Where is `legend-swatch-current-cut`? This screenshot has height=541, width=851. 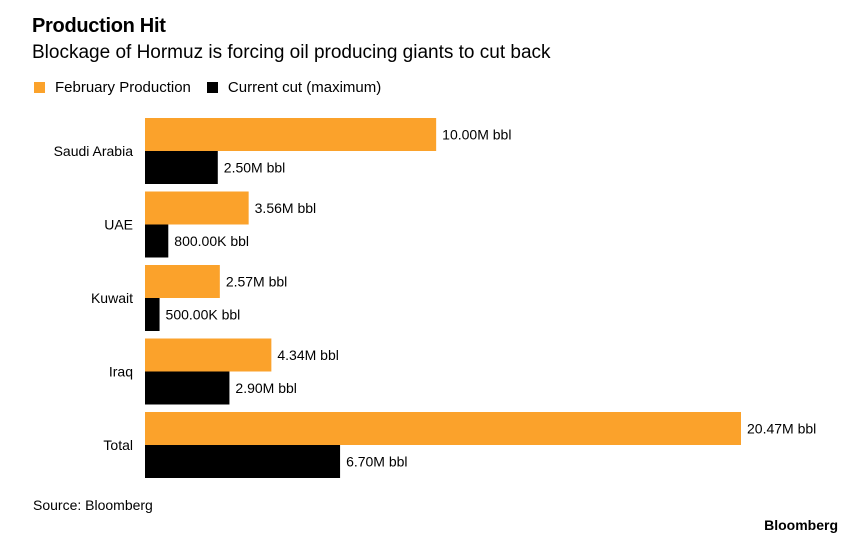
legend-swatch-current-cut is located at coordinates (212, 87).